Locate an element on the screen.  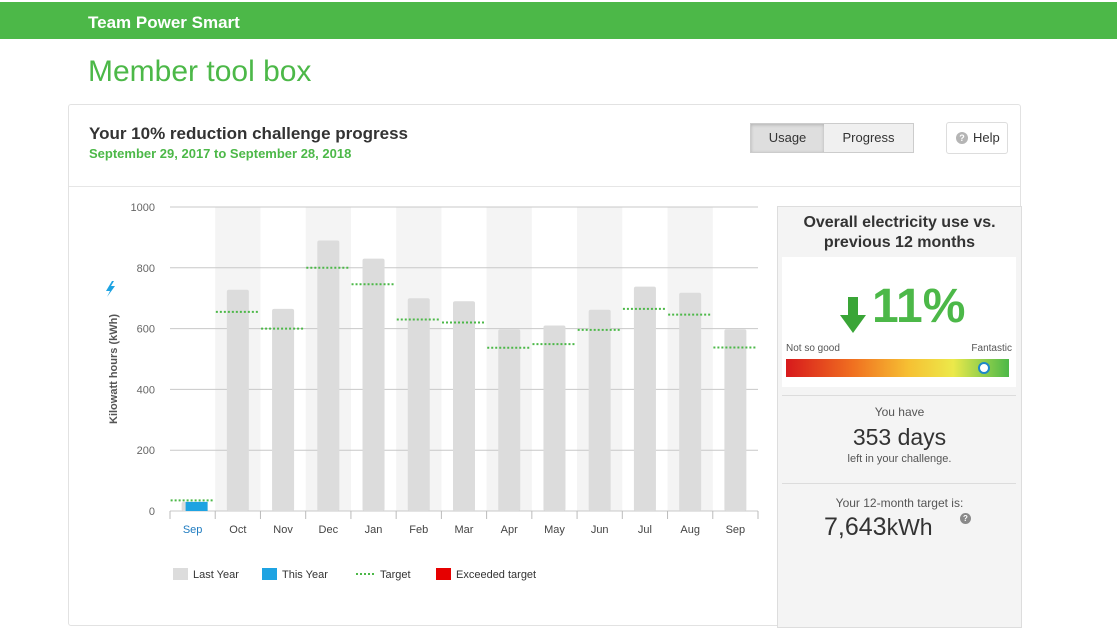
target-label: Your 12-month target is: is located at coordinates (899, 503).